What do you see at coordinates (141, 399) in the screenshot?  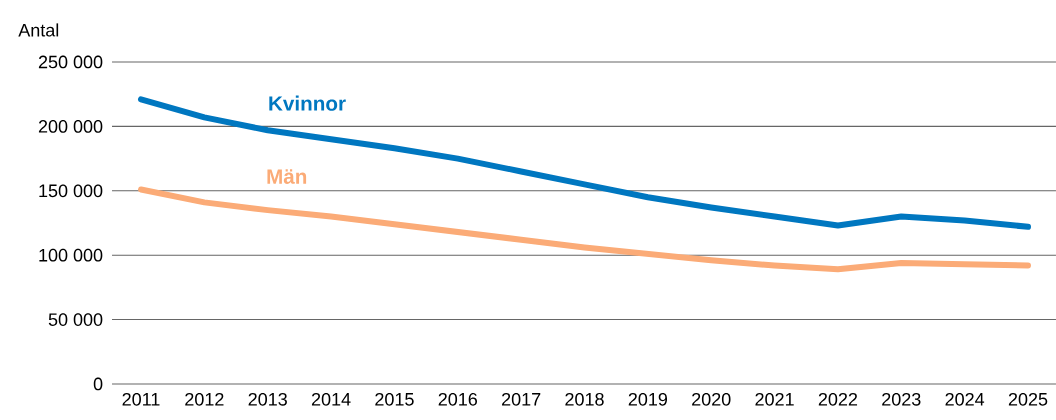 I see `x-tick-label: 2011` at bounding box center [141, 399].